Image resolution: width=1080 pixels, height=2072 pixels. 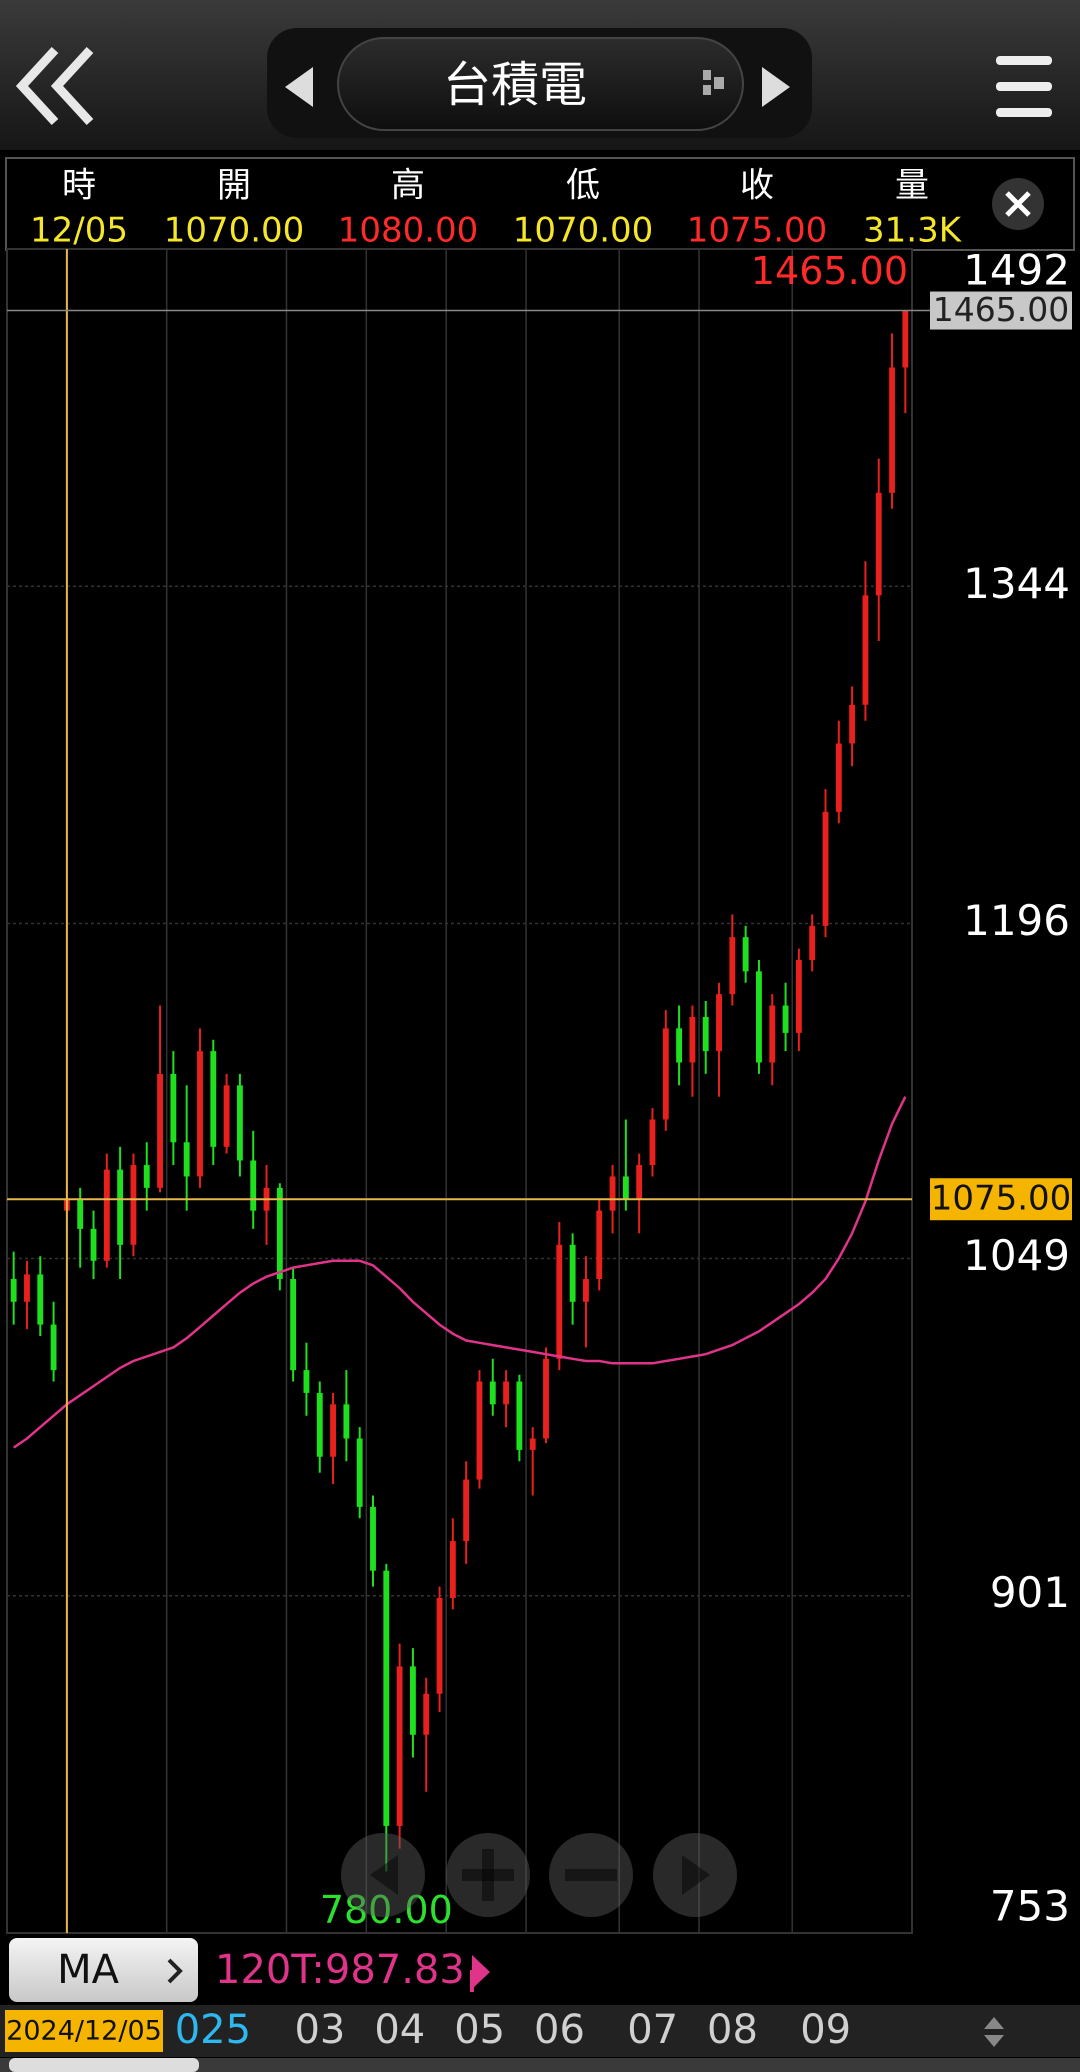 I want to click on menu-button, so click(x=1024, y=86).